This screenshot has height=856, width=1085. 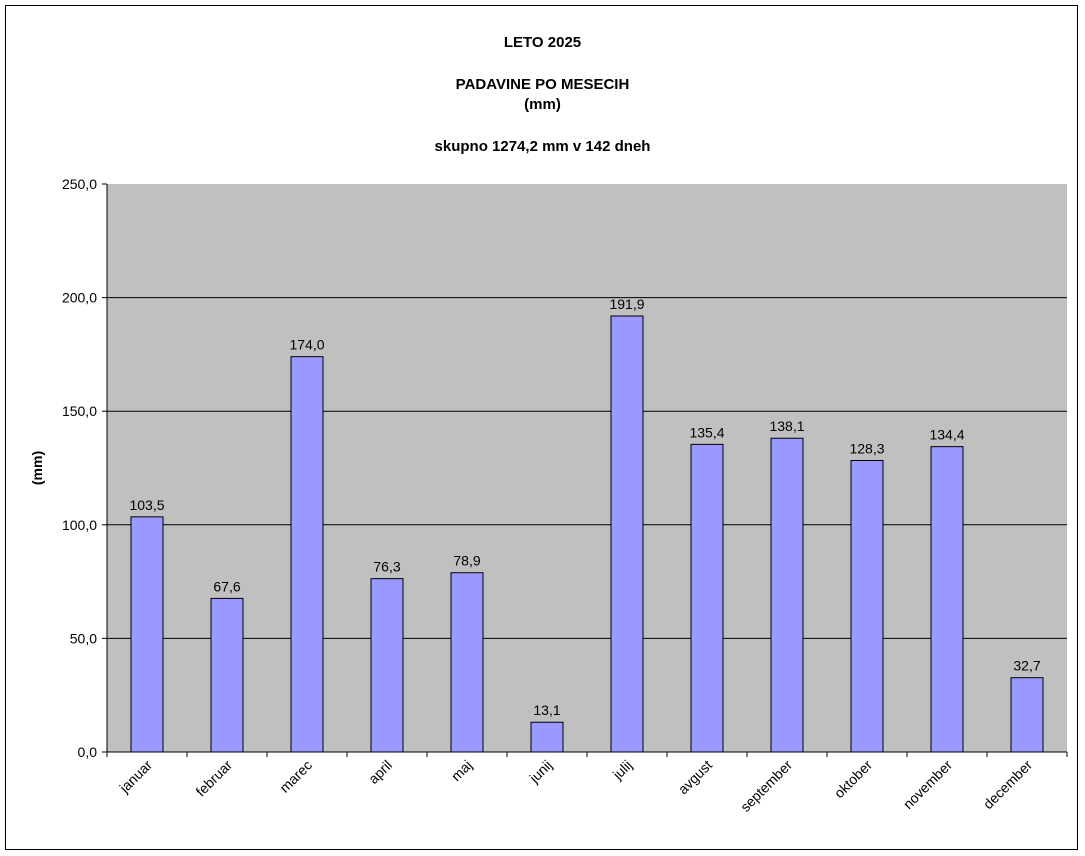 What do you see at coordinates (853, 779) in the screenshot?
I see `x-tick-label: oktober` at bounding box center [853, 779].